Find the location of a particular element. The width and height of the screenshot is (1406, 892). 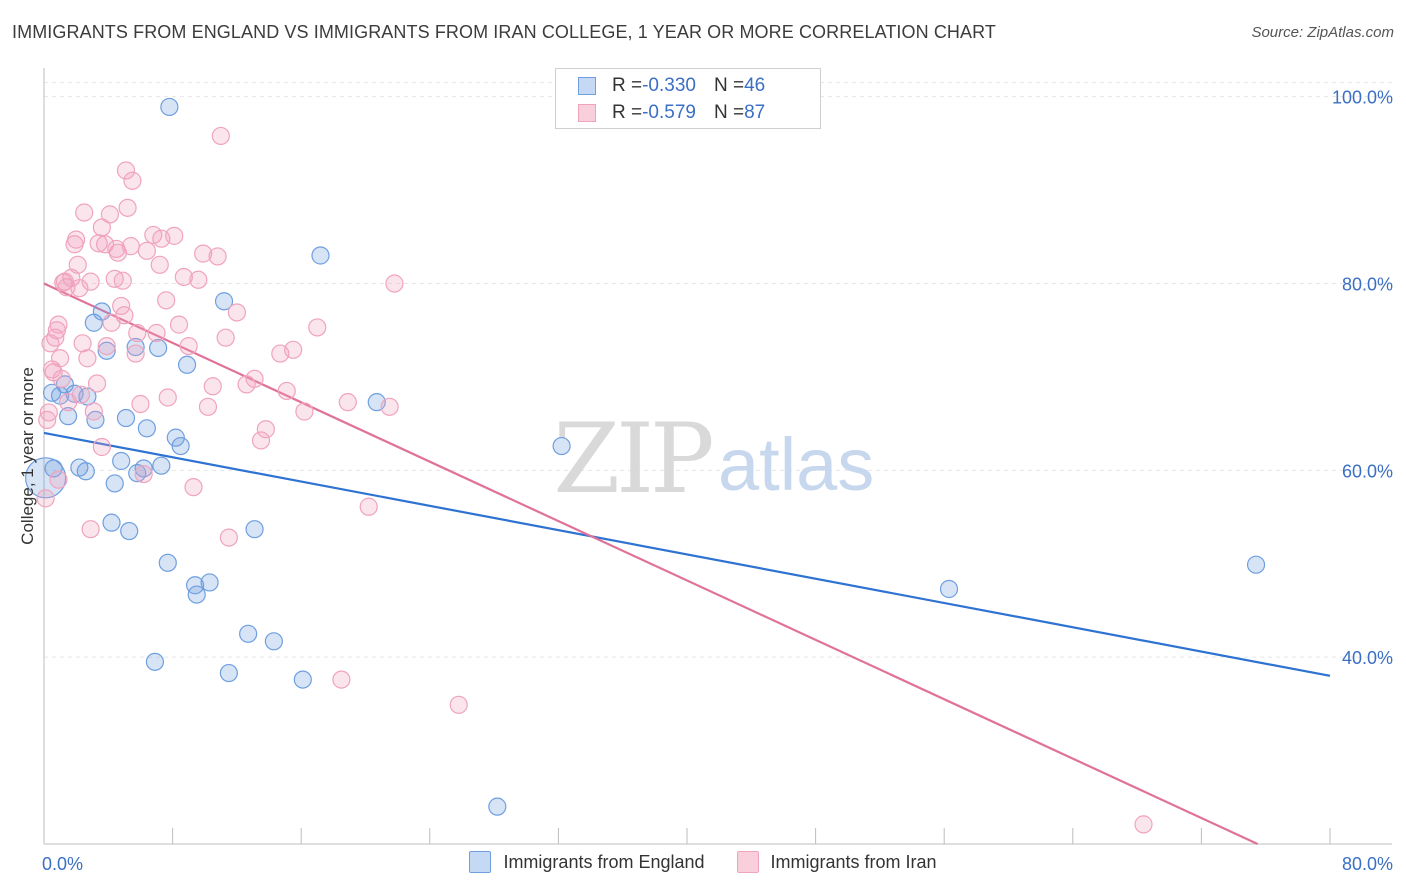

legend-swatch-iran is located at coordinates (587, 113).